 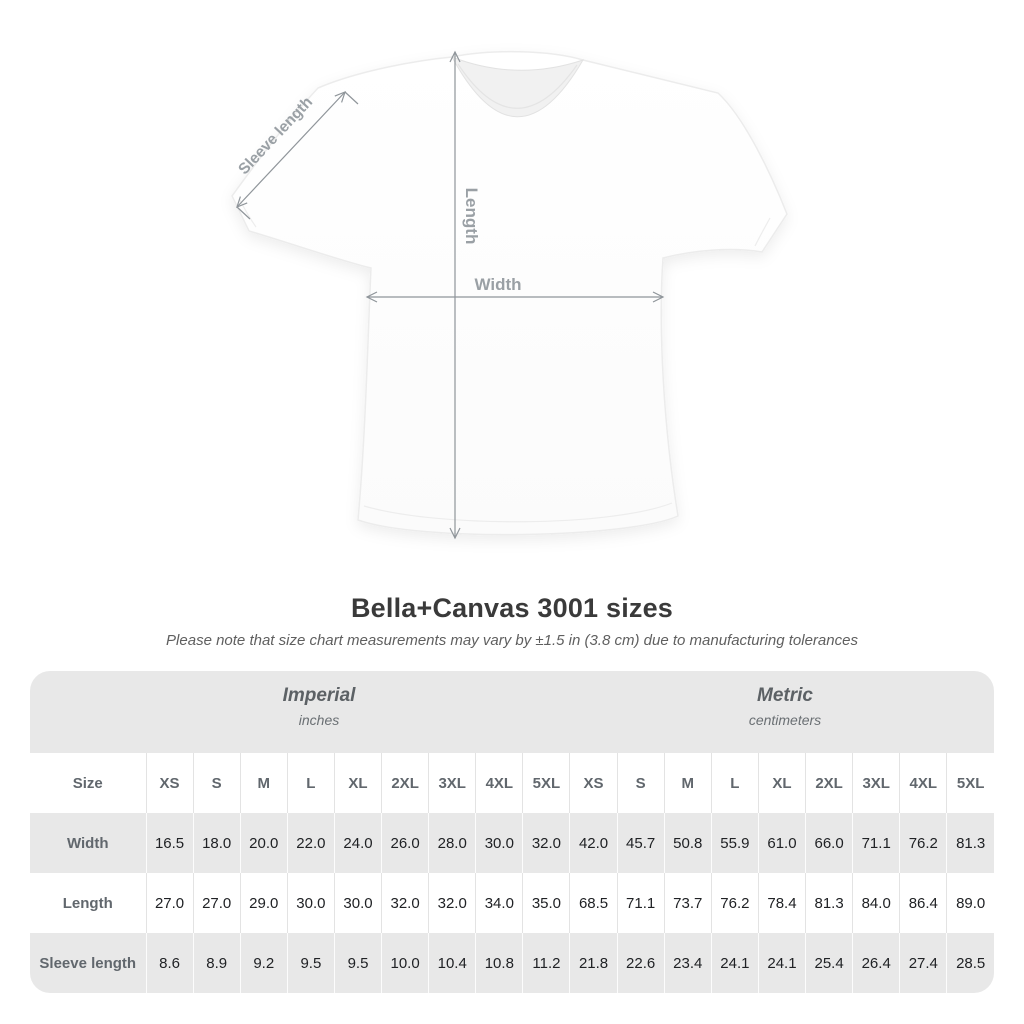 What do you see at coordinates (405, 783) in the screenshot?
I see `col-header-imperial-2xl: 2XL` at bounding box center [405, 783].